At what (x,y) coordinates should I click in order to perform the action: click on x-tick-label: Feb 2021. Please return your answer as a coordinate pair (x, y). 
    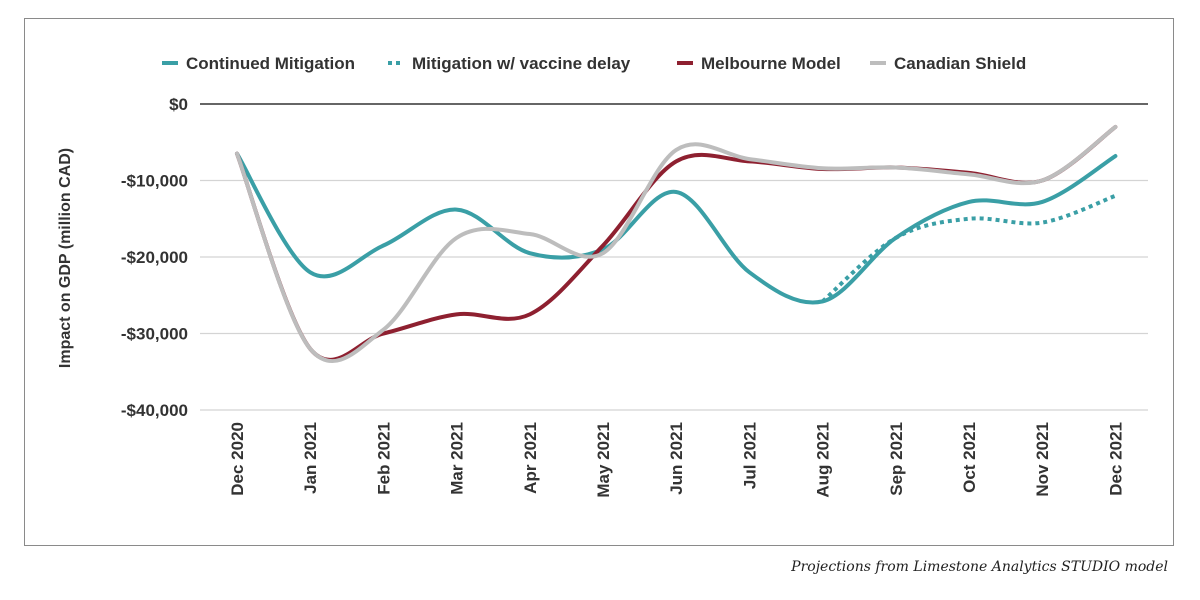
    Looking at the image, I should click on (383, 458).